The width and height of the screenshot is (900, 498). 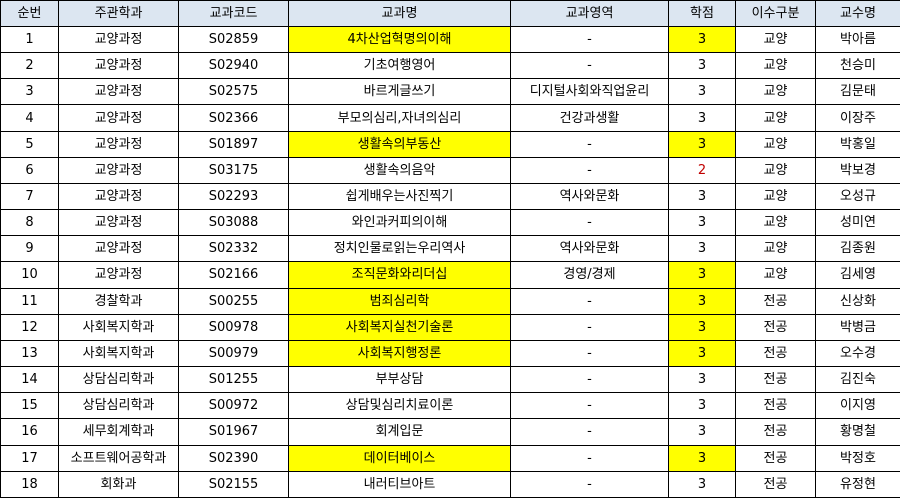 I want to click on cell-name: 사회복지행정론, so click(x=399, y=353).